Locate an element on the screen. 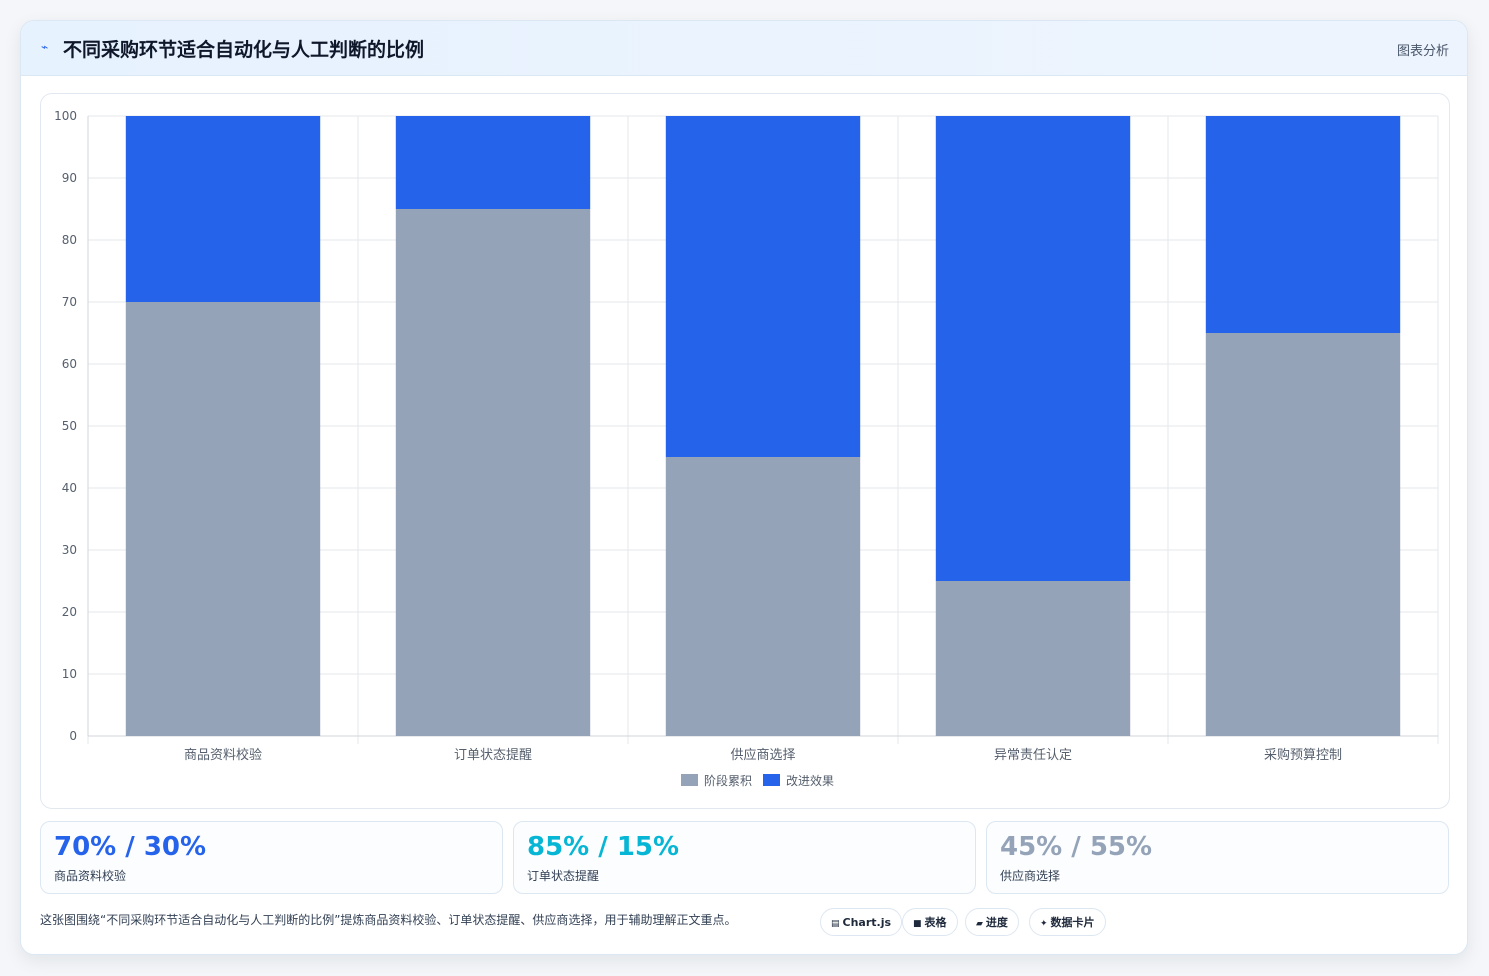 Image resolution: width=1489 pixels, height=976 pixels. table-icon: ■ is located at coordinates (917, 924).